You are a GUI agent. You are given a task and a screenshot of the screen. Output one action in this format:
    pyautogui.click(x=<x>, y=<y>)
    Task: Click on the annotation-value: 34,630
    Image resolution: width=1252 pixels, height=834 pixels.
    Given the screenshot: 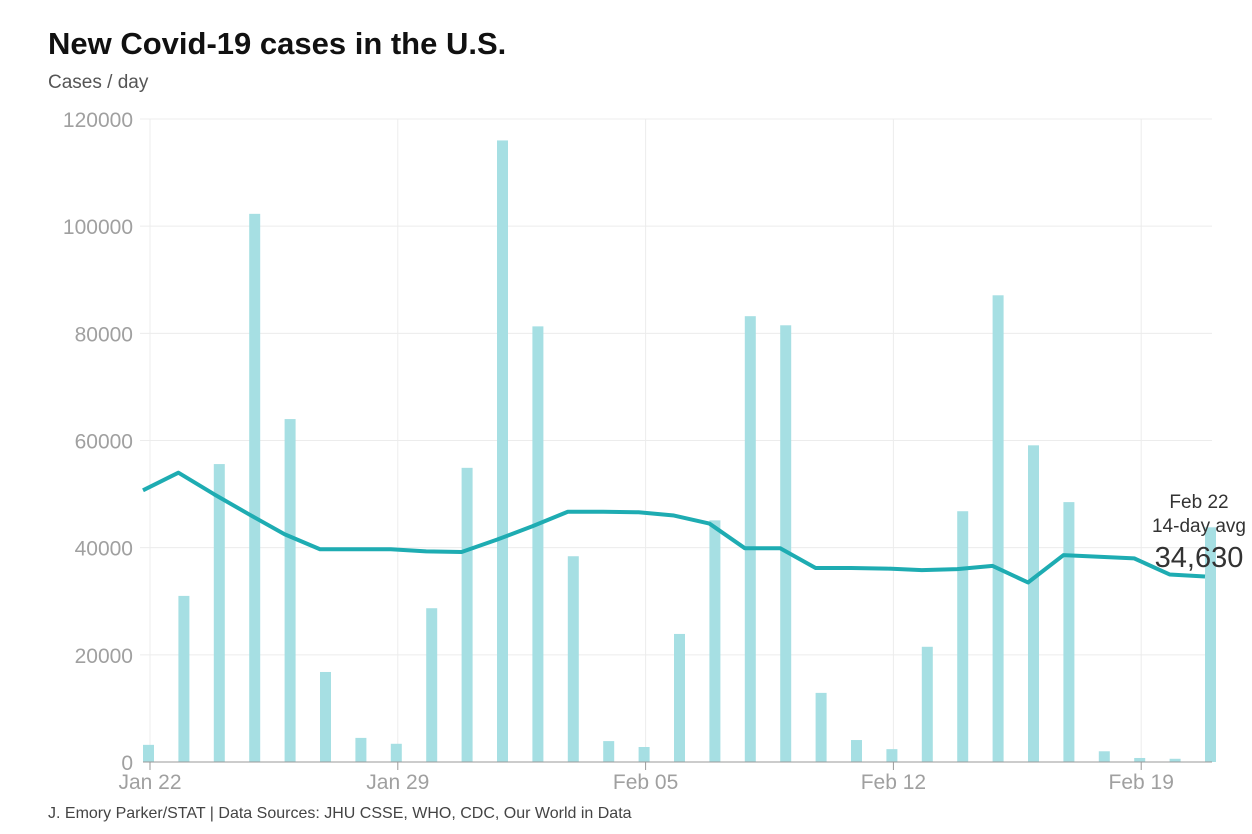 What is the action you would take?
    pyautogui.click(x=1199, y=558)
    